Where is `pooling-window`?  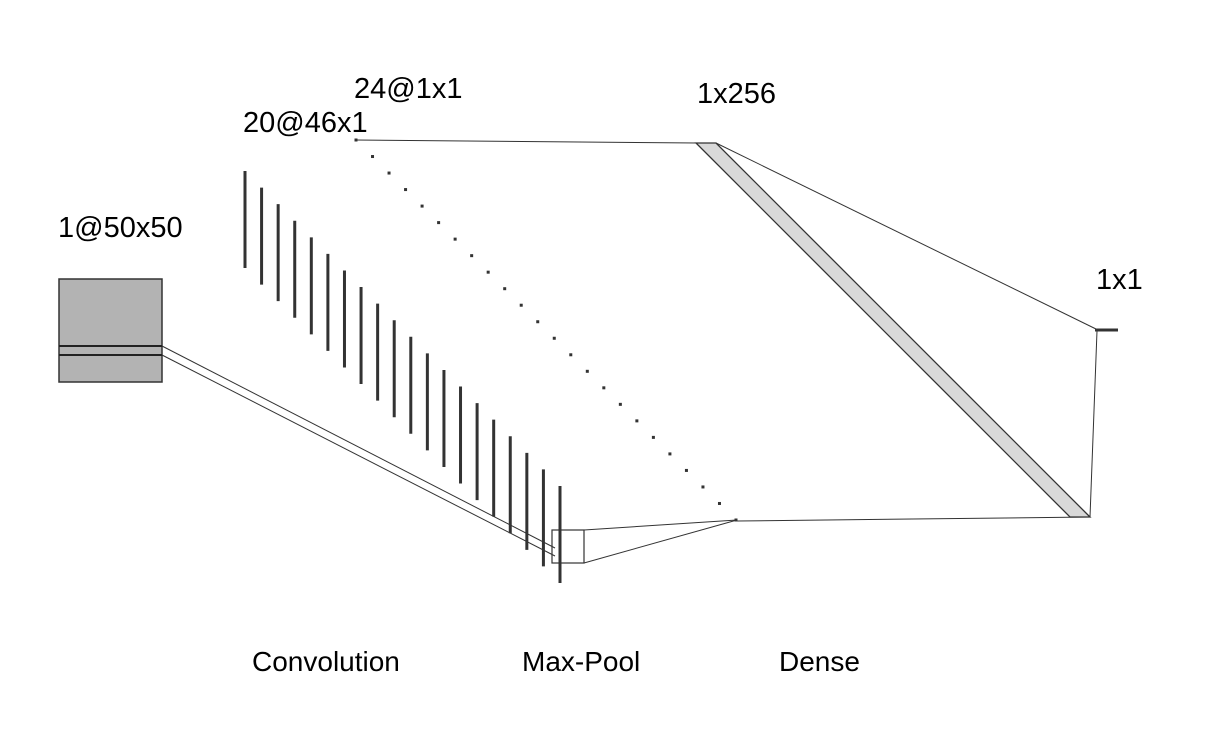
pooling-window is located at coordinates (568, 546).